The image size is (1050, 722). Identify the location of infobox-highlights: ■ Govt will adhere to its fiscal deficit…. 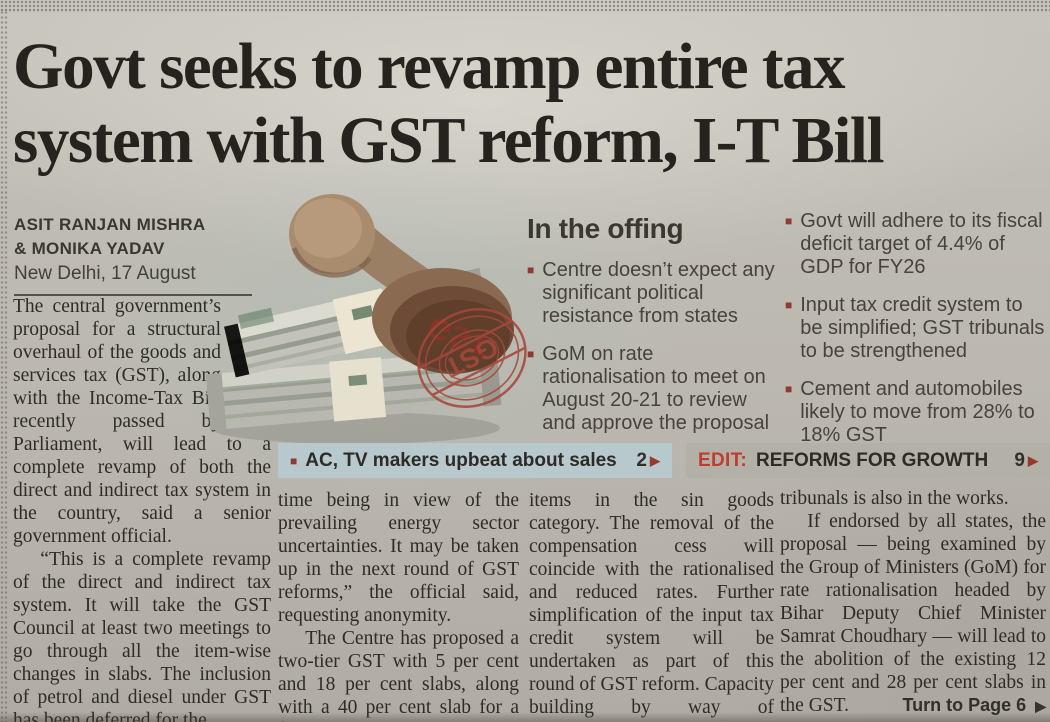
(916, 329).